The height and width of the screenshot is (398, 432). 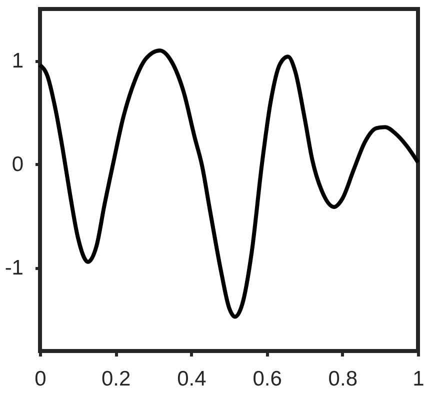 I want to click on x-tick-label: 0.6, so click(x=267, y=379).